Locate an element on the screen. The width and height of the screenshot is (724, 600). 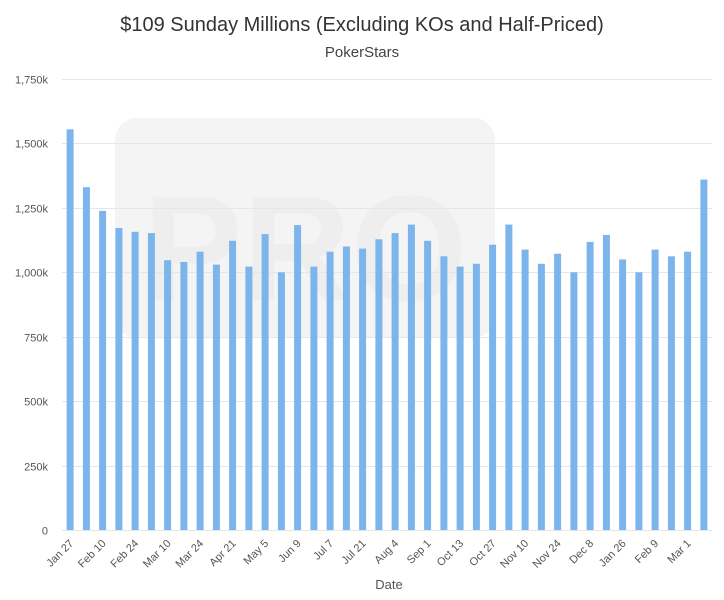
x-tick-label: Feb 10 is located at coordinates (92, 554).